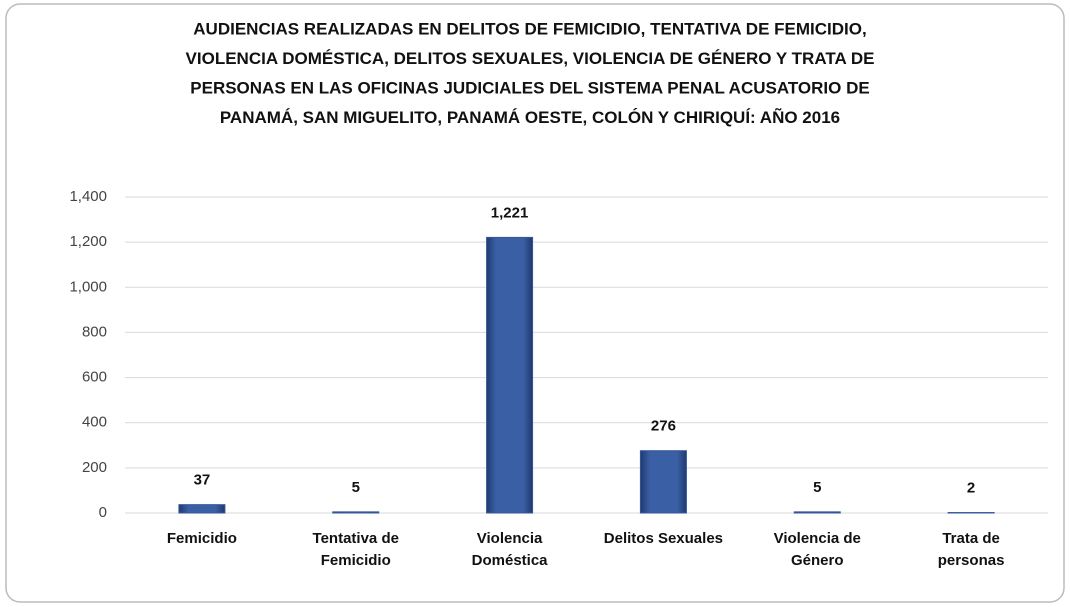  Describe the element at coordinates (663, 538) in the screenshot. I see `x-tick-label: Delitos Sexuales` at that location.